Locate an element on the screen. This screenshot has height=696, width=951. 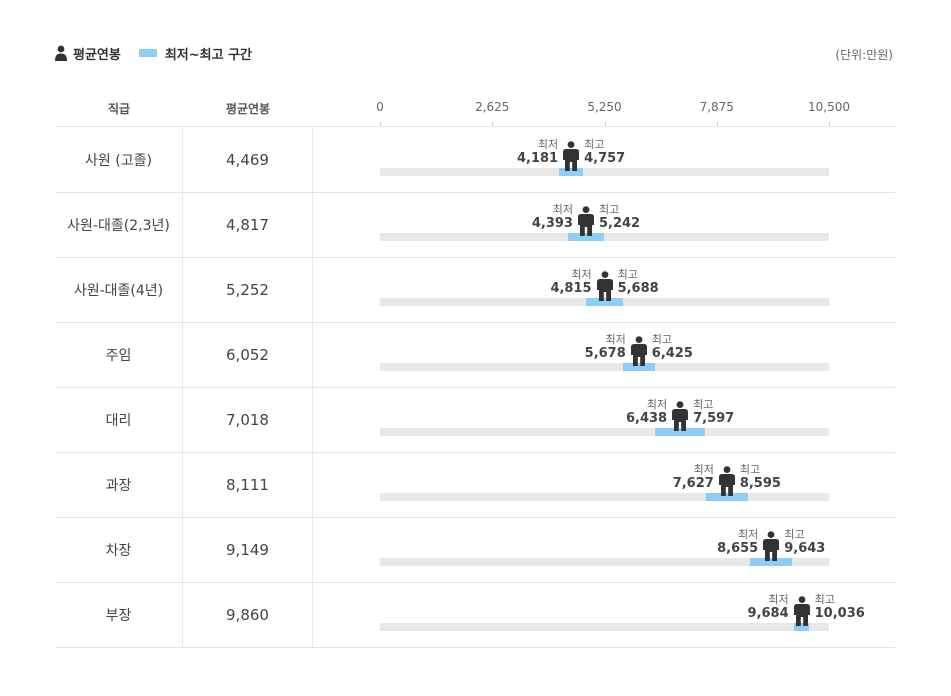
rank-cell: 사원-대졸(2,3년) is located at coordinates (119, 224).